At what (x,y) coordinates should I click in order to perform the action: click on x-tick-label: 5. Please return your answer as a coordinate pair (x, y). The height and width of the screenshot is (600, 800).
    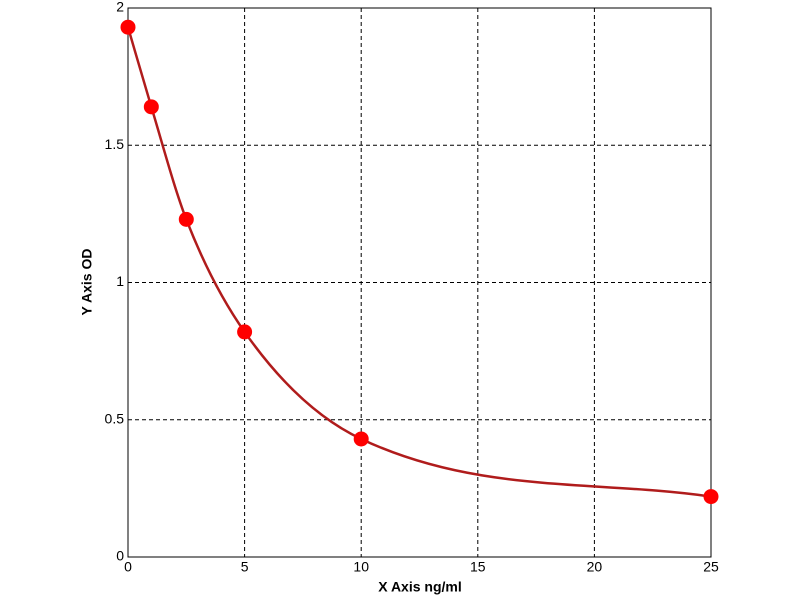
    Looking at the image, I should click on (245, 567).